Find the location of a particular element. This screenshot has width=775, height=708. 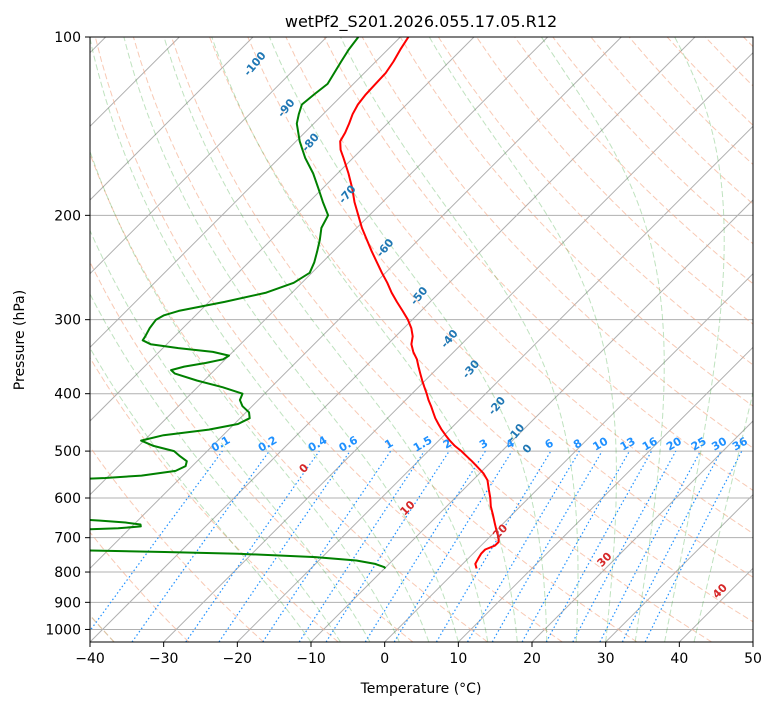

x-tick-label: −30 is located at coordinates (164, 659).